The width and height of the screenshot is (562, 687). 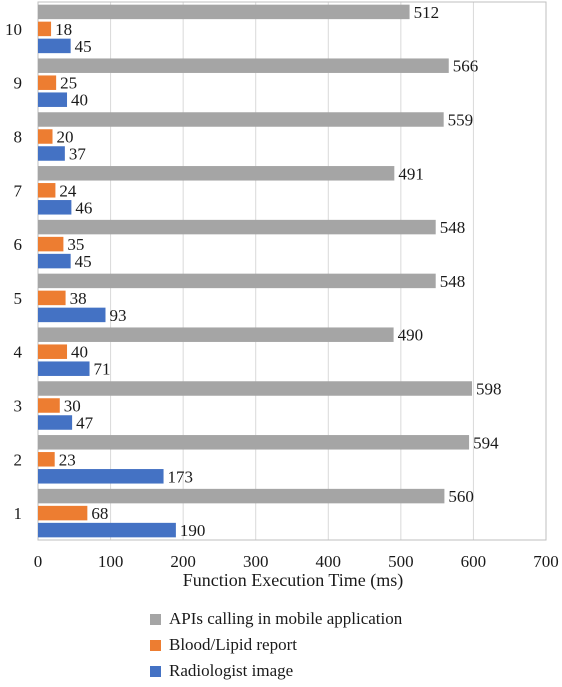 What do you see at coordinates (65, 137) in the screenshot?
I see `data-label: 20` at bounding box center [65, 137].